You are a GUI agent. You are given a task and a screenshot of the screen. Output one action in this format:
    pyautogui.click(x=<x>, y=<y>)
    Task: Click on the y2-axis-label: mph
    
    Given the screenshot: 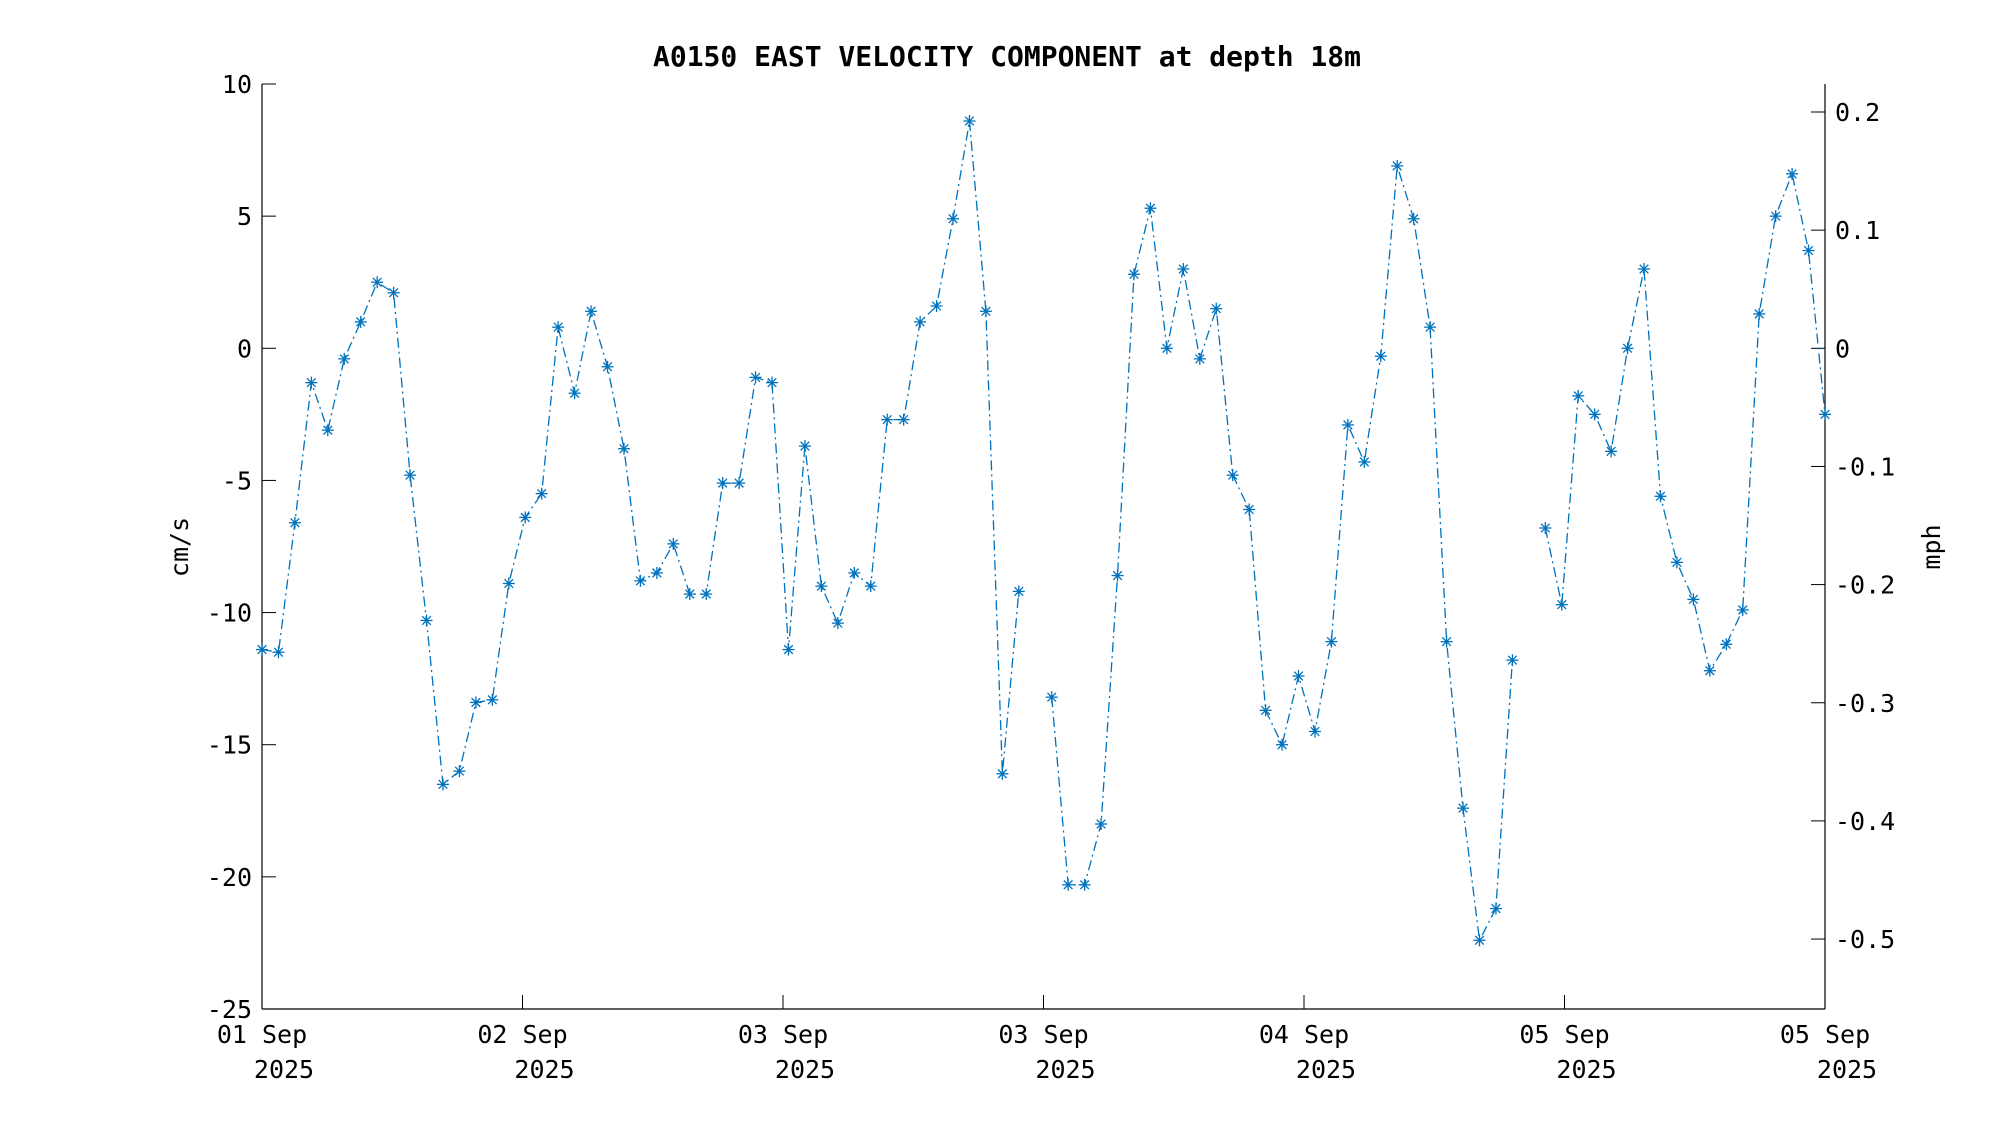 What is the action you would take?
    pyautogui.click(x=1931, y=546)
    